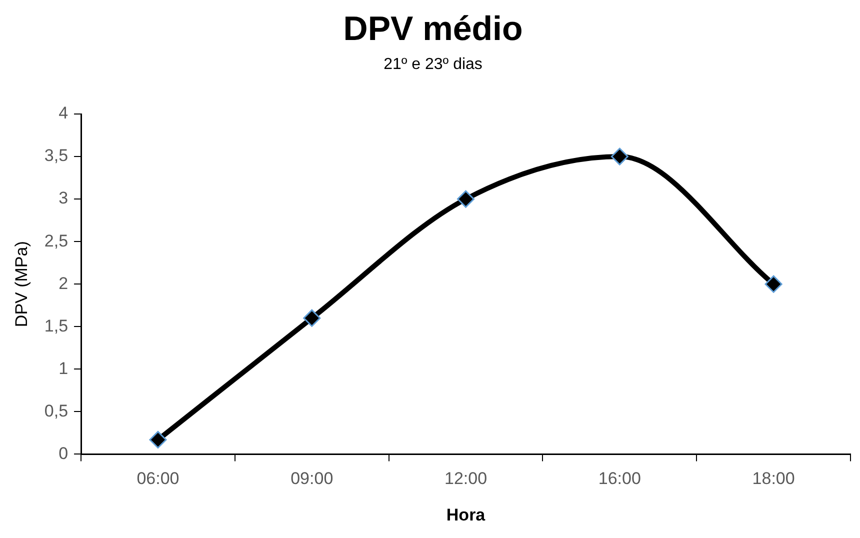 The height and width of the screenshot is (538, 860). Describe the element at coordinates (63, 453) in the screenshot. I see `y-tick-label: 0` at that location.